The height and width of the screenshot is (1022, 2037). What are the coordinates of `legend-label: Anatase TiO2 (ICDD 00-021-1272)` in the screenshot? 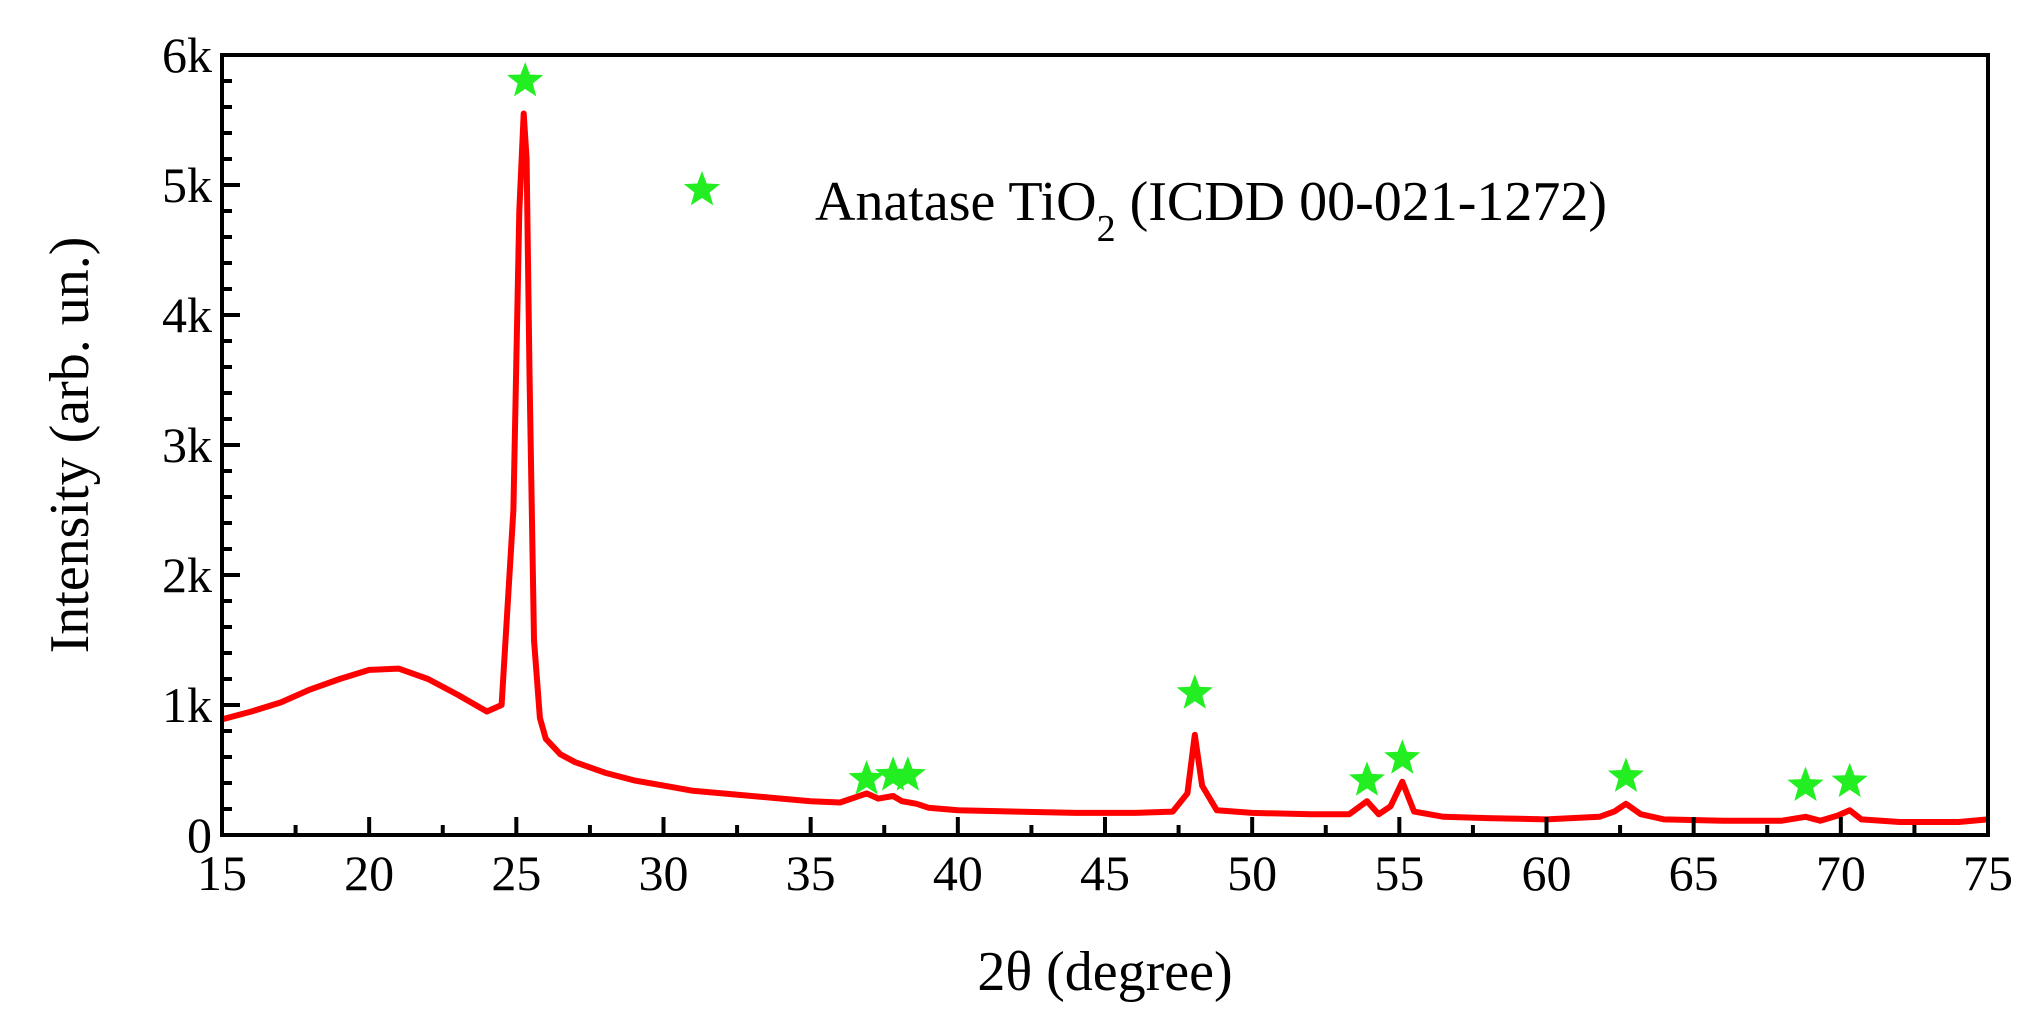 It's located at (1211, 210).